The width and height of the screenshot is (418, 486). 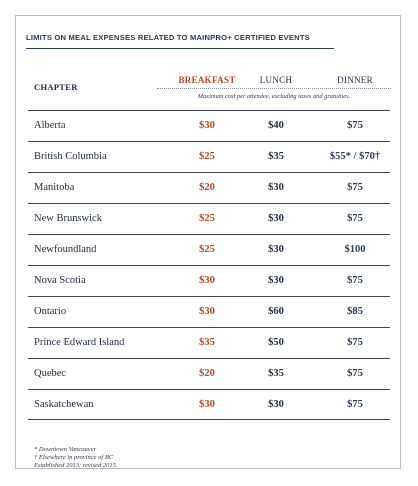 I want to click on table-row: Saskatchewan $30 $30 $75, so click(x=209, y=404).